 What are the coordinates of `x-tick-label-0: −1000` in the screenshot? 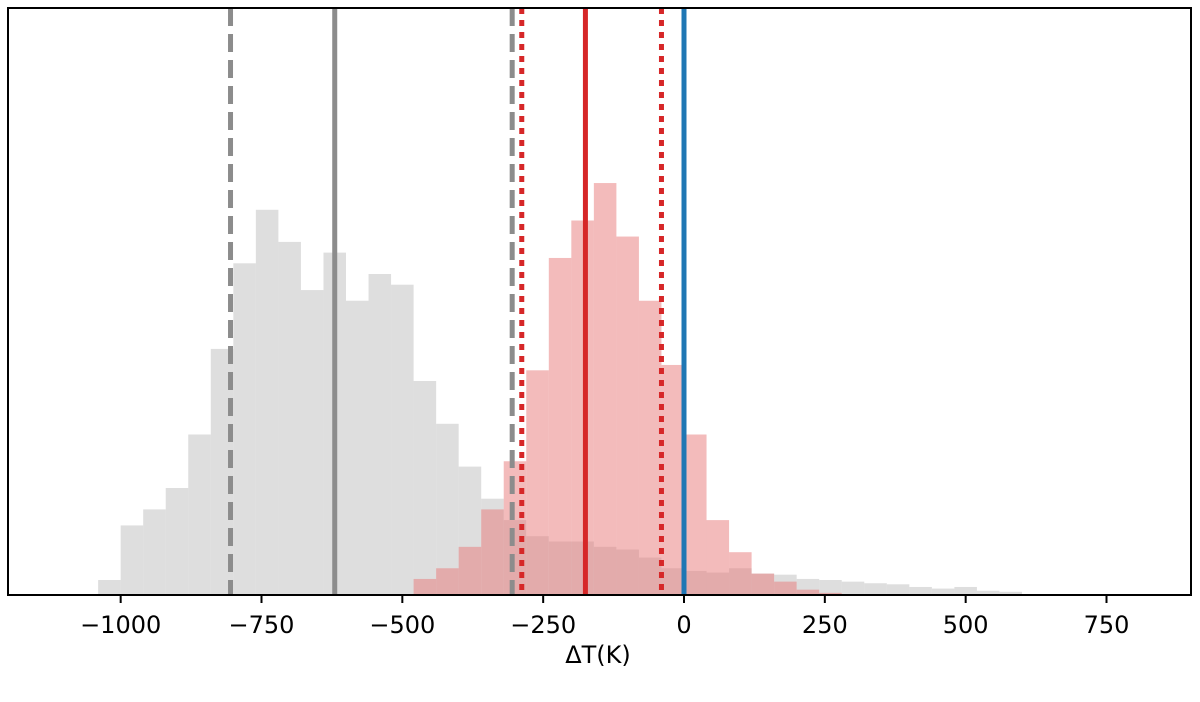 It's located at (120, 625).